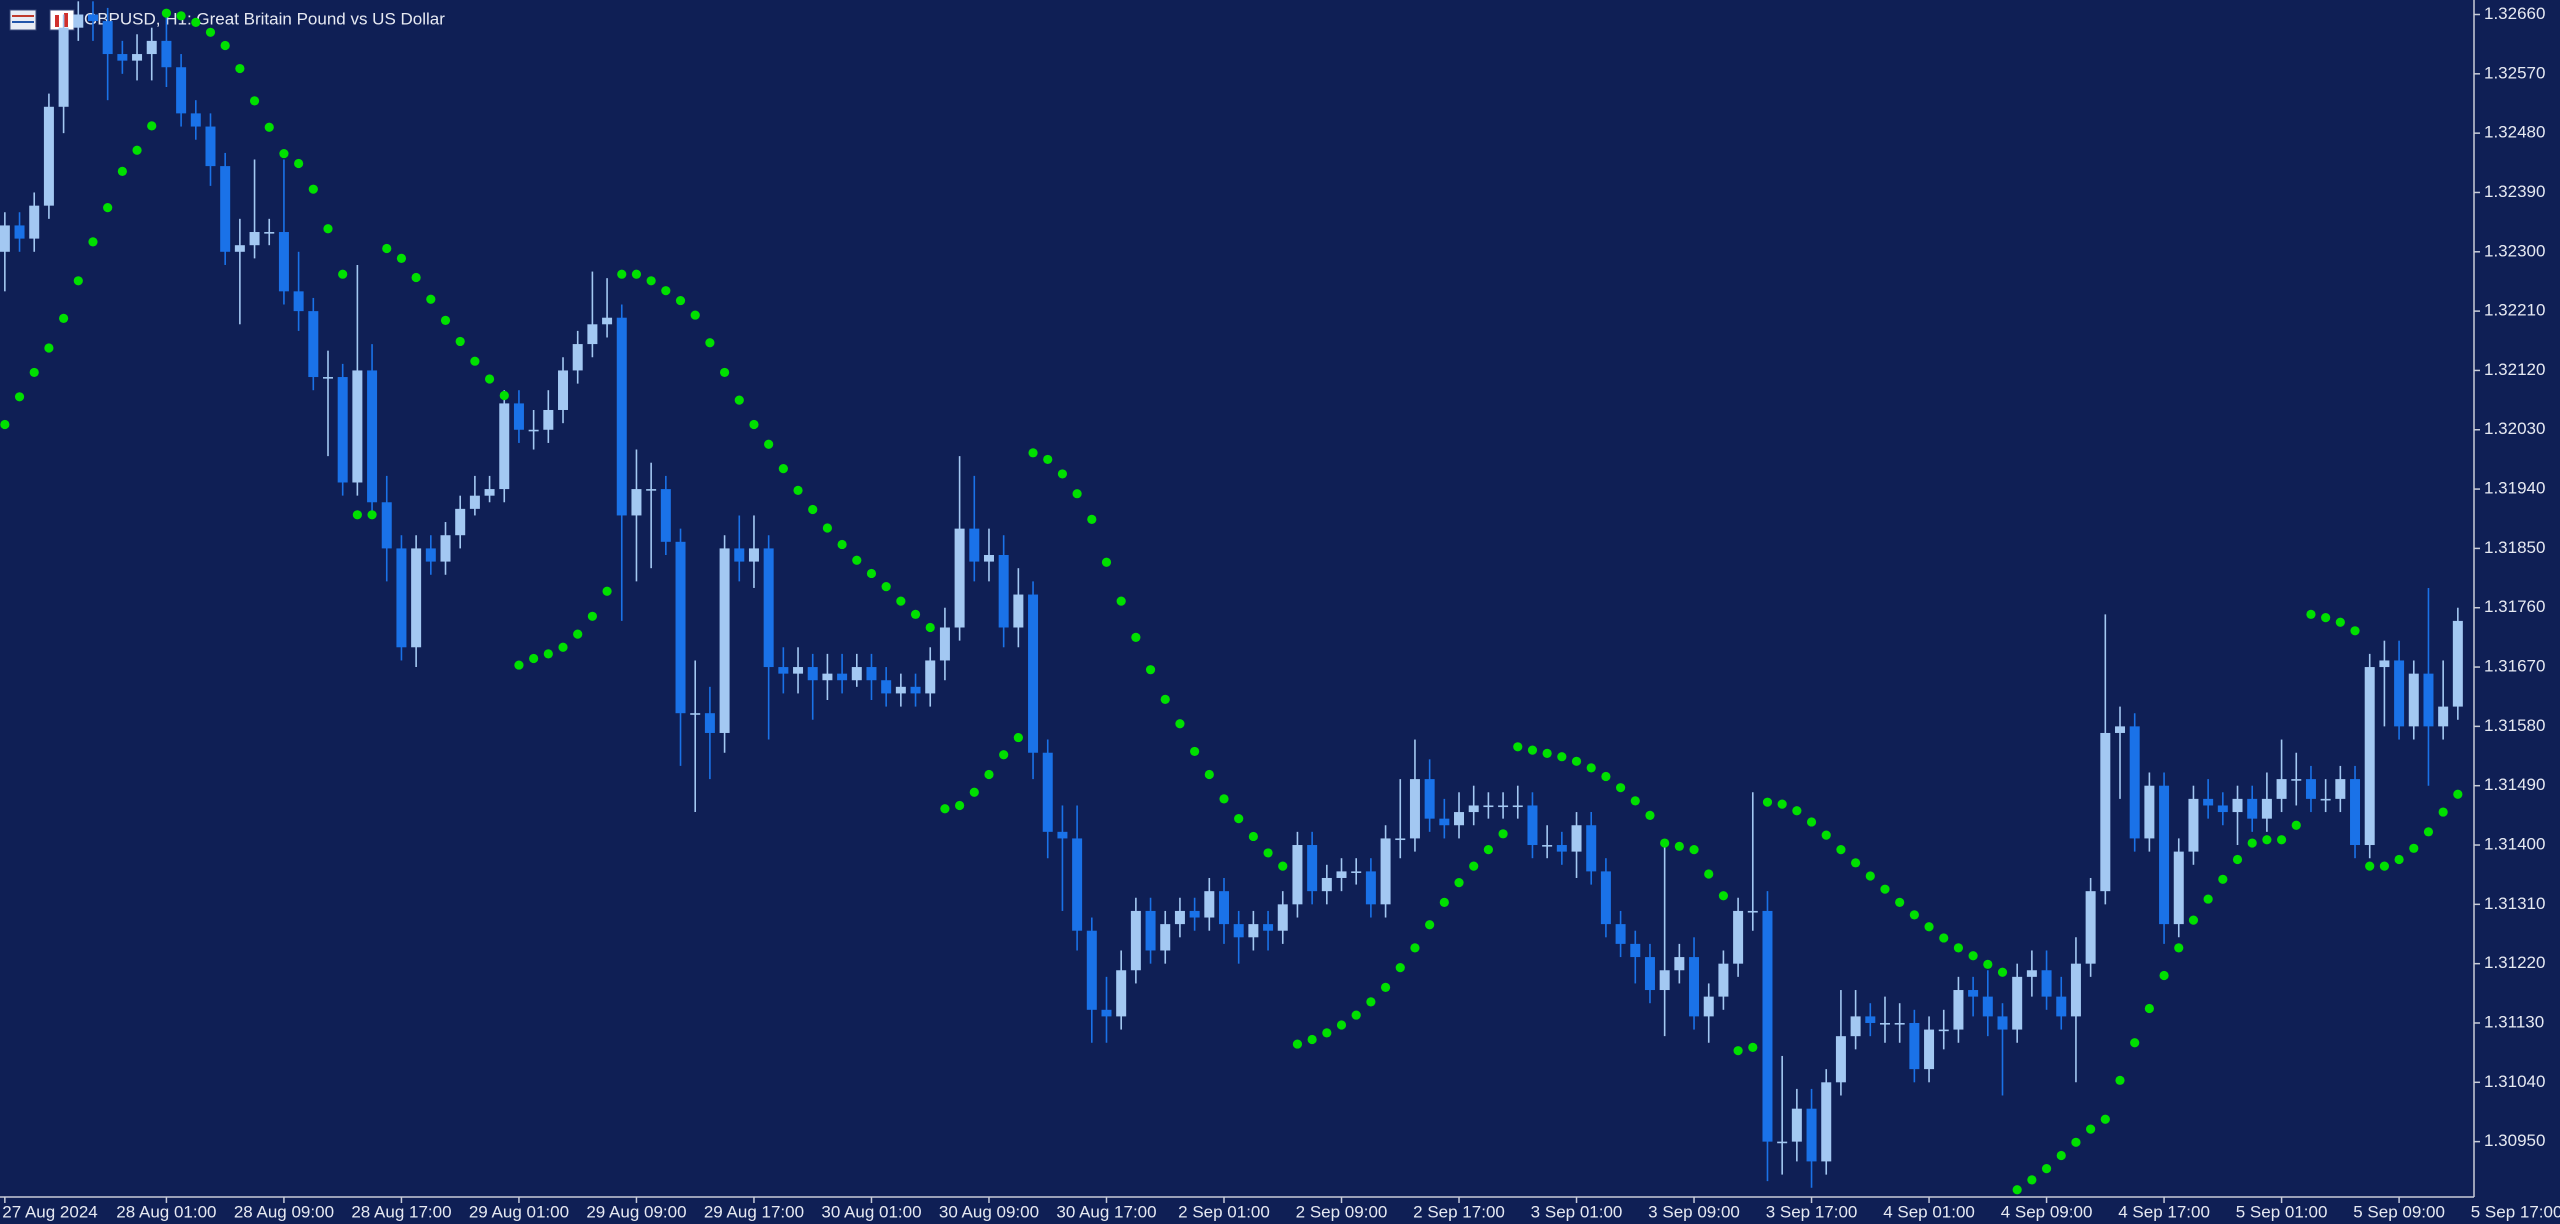  Describe the element at coordinates (401, 1211) in the screenshot. I see `x-tick-label: 28 Aug 17:00` at that location.